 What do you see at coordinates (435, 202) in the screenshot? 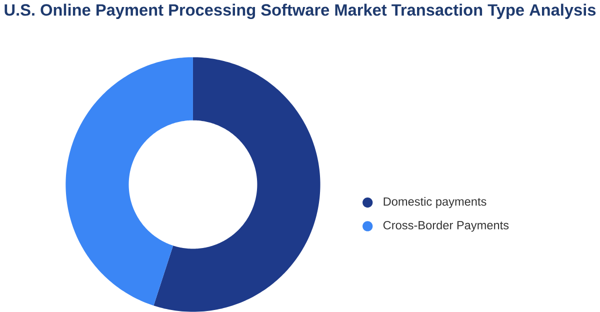
I see `legend-label: Domestic payments` at bounding box center [435, 202].